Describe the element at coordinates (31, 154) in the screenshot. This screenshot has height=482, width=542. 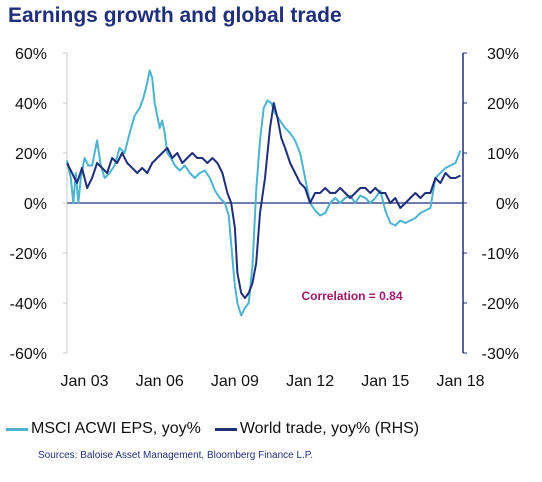
I see `y-left-tick-label: 20%` at that location.